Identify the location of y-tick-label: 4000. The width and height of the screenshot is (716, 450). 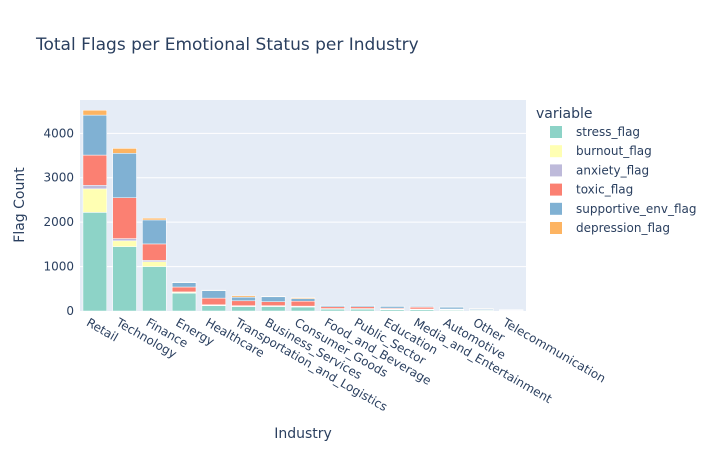
(58, 133).